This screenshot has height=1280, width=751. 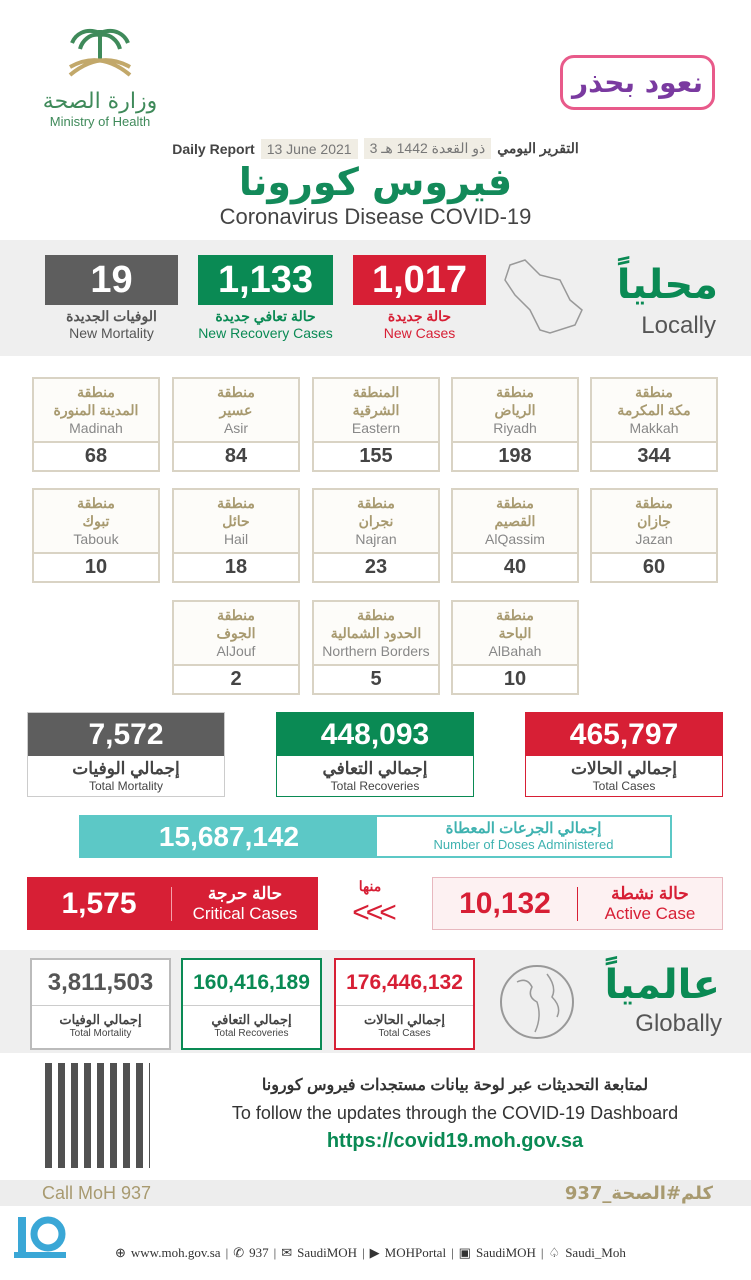 I want to click on global-recoveries-label-ar: إجمالي التعافي, so click(x=251, y=1019).